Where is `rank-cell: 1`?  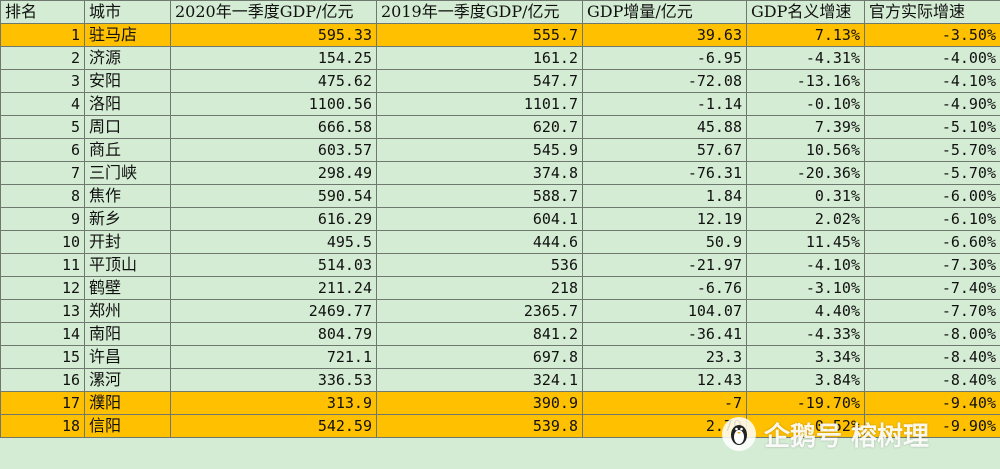 rank-cell: 1 is located at coordinates (42, 35).